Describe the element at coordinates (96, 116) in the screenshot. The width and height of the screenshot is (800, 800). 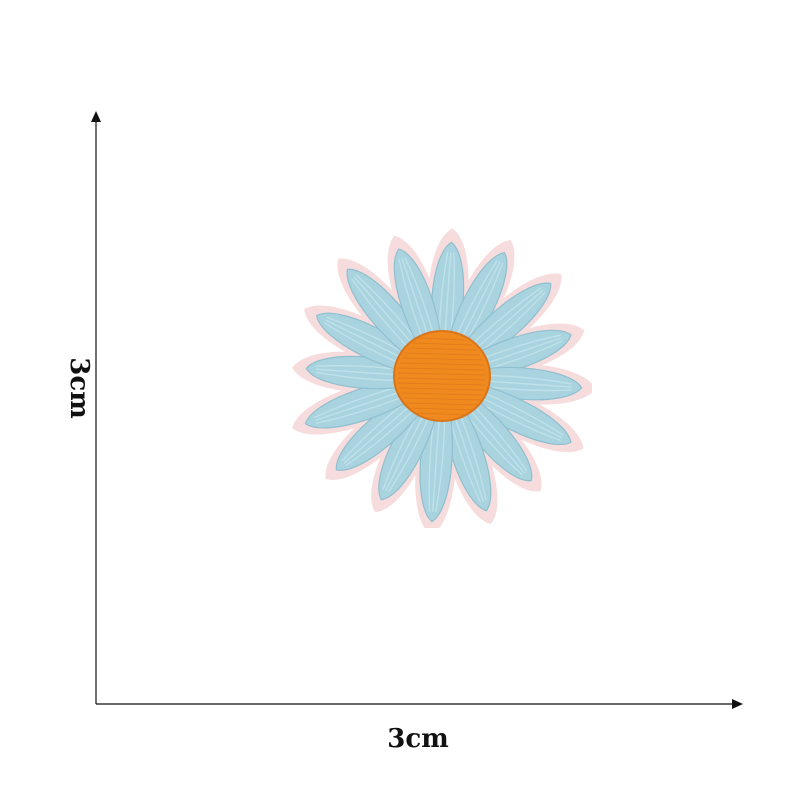
I see `vertical-arrowhead-icon` at that location.